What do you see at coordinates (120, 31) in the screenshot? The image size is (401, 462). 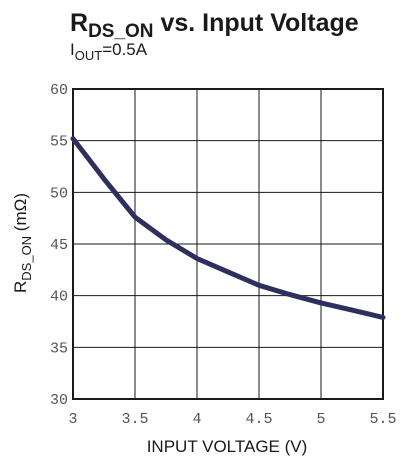 I see `title-subscript: DS_ON` at bounding box center [120, 31].